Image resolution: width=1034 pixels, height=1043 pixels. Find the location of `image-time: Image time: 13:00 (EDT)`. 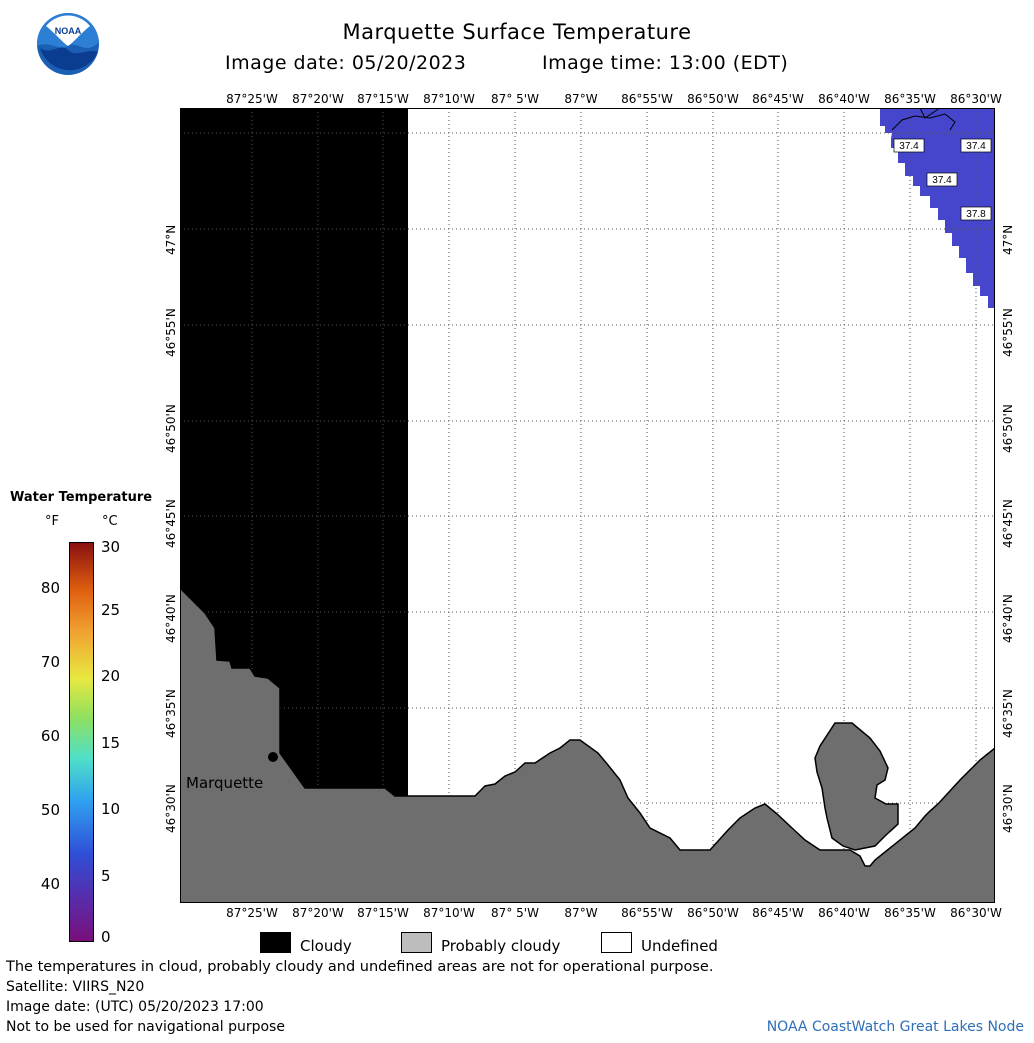

image-time: Image time: 13:00 (EDT) is located at coordinates (665, 63).